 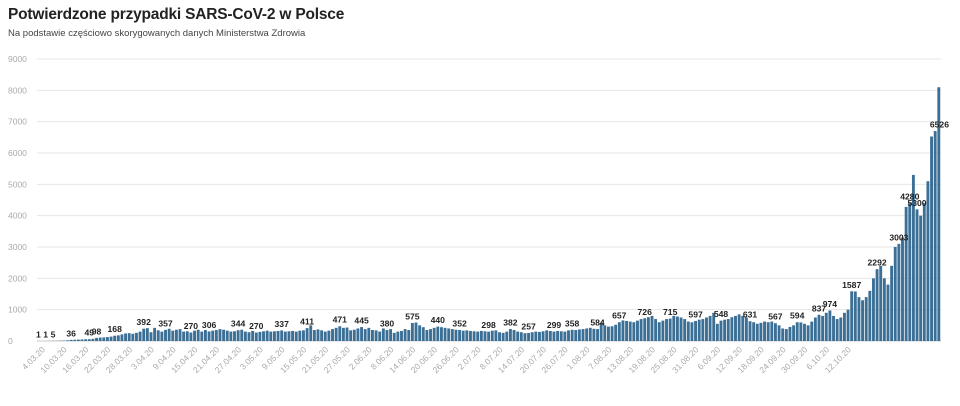 I want to click on y-tick-label: 8000, so click(x=17, y=90).